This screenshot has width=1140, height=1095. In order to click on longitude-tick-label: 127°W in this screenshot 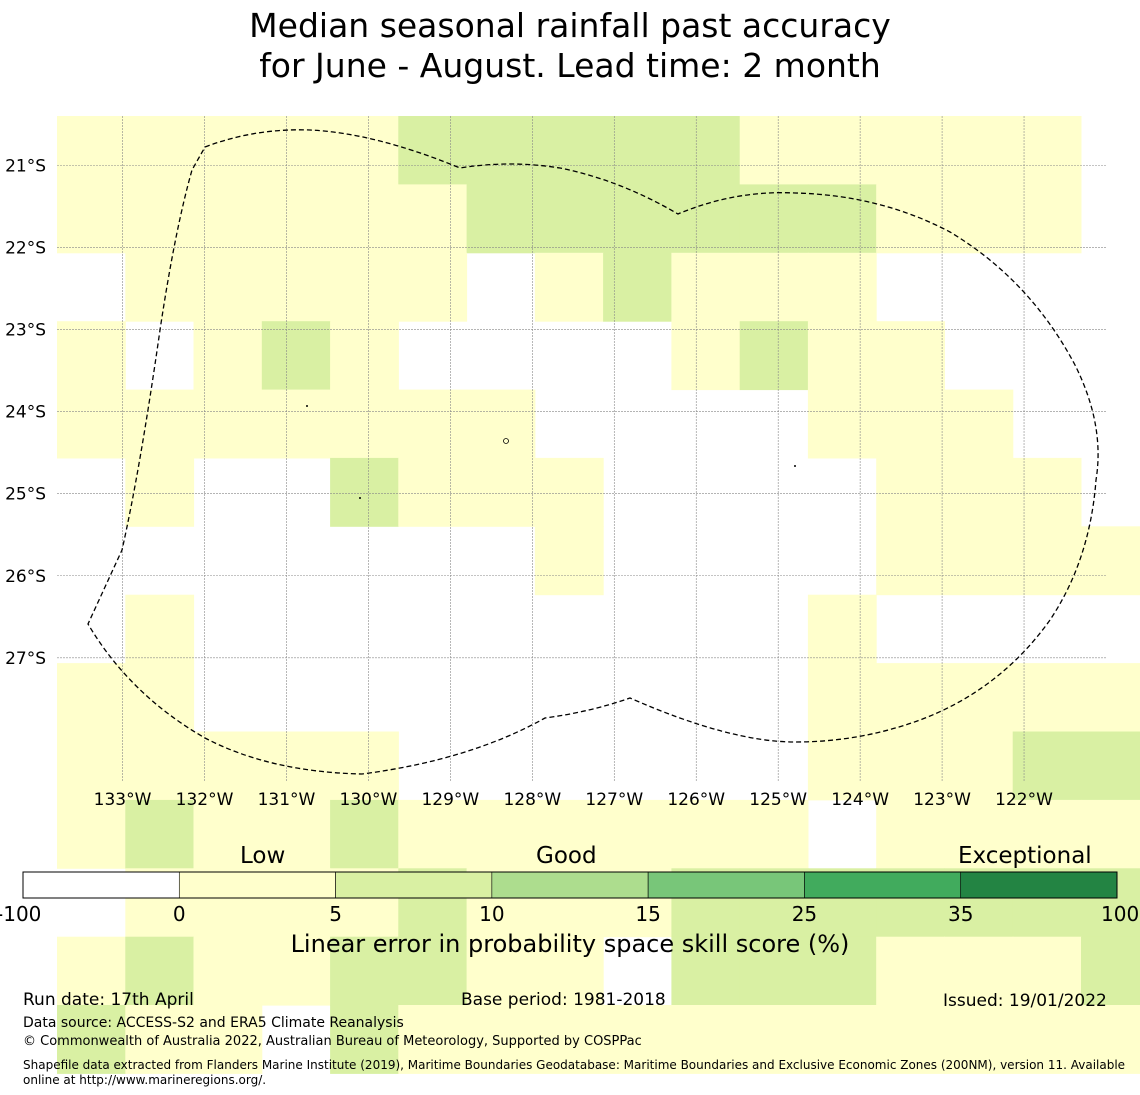, I will do `click(614, 800)`.